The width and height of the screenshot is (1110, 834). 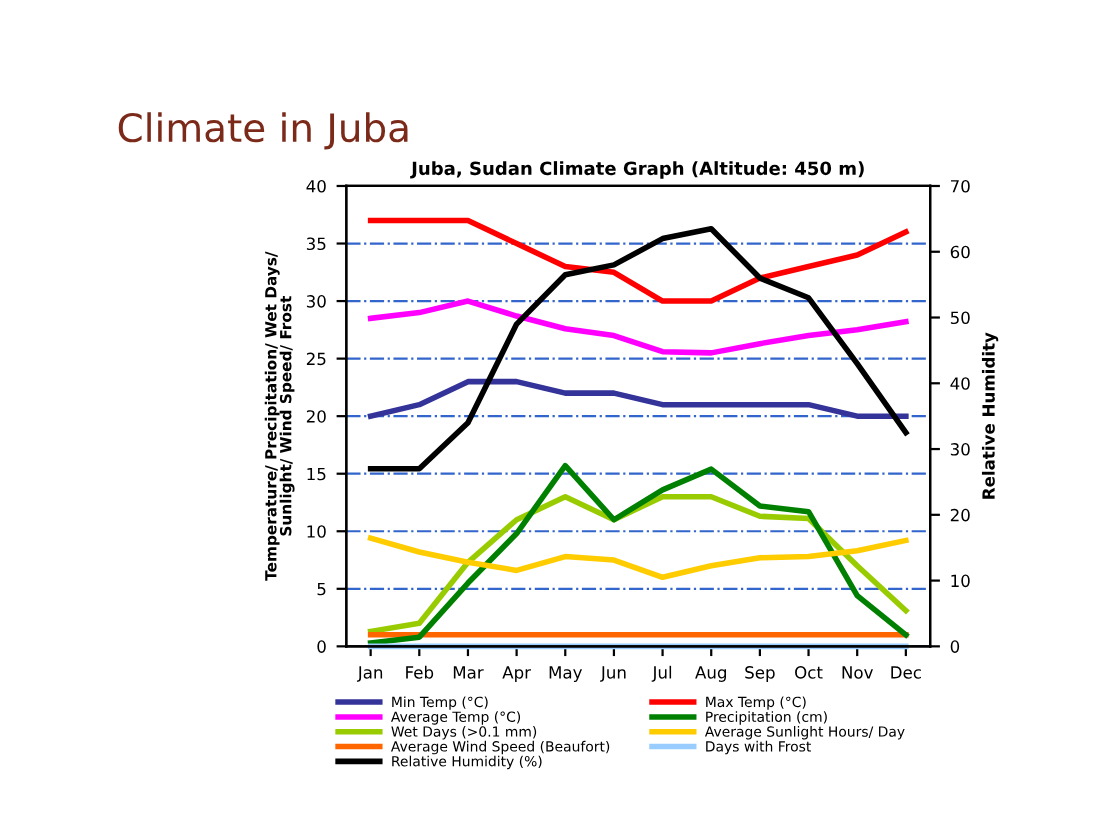 What do you see at coordinates (321, 646) in the screenshot?
I see `y-tick-label: 0` at bounding box center [321, 646].